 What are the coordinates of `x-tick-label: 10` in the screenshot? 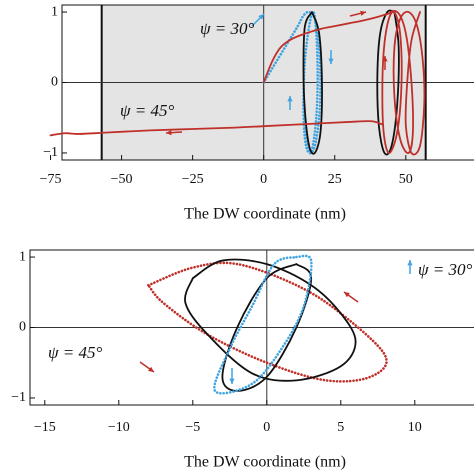 It's located at (415, 427).